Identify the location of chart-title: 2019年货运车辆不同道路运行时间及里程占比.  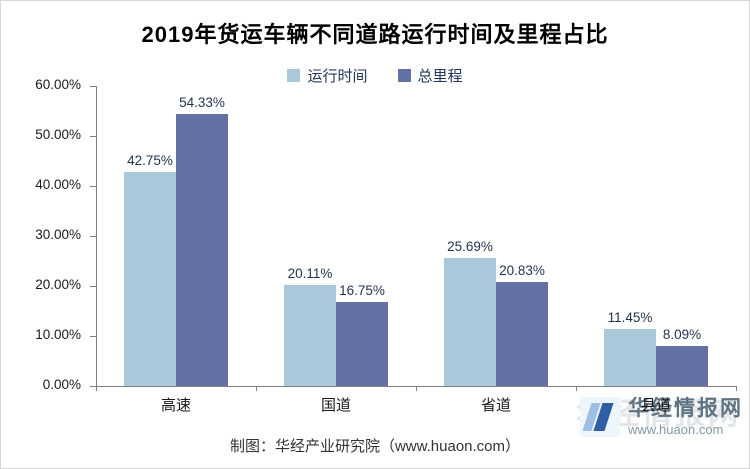
(375, 34).